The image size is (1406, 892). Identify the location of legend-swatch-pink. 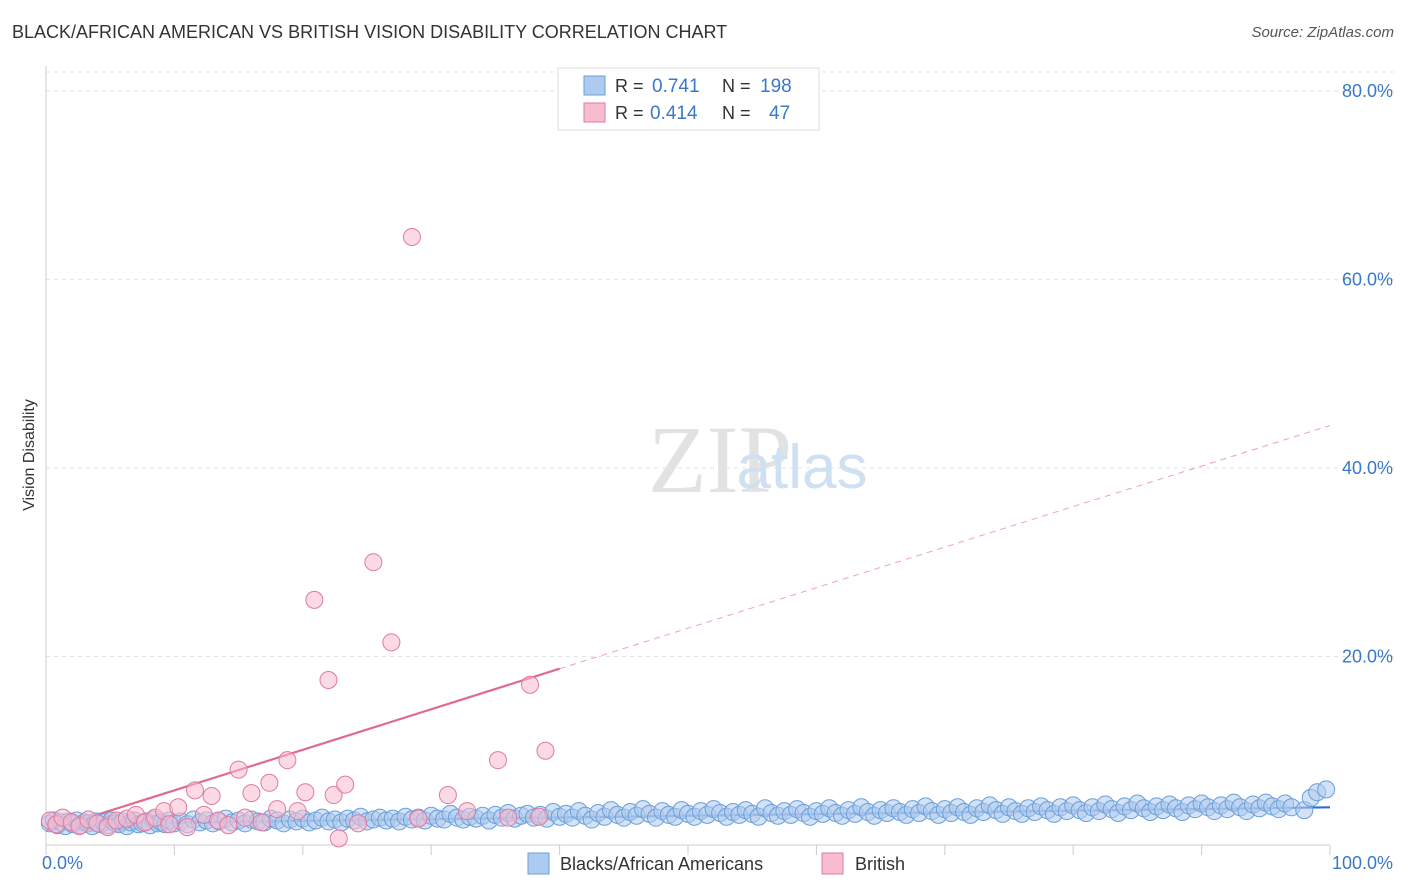
(594, 112).